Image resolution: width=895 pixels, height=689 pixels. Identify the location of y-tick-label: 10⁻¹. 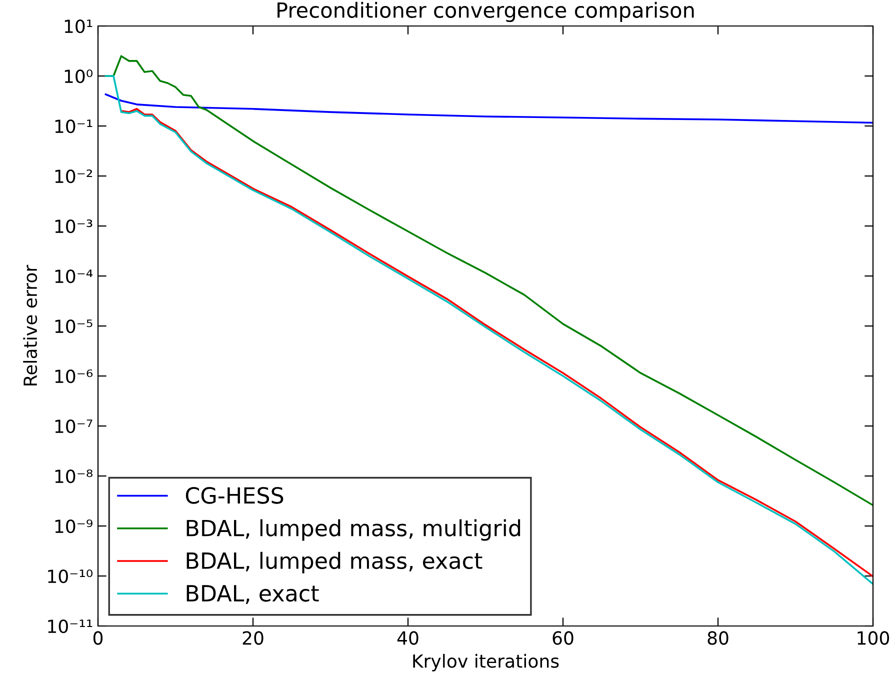
(73, 126).